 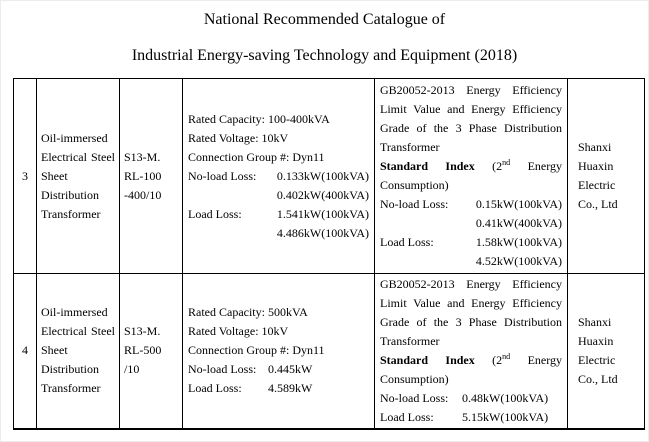 What do you see at coordinates (25, 351) in the screenshot?
I see `row-number-cell: 4` at bounding box center [25, 351].